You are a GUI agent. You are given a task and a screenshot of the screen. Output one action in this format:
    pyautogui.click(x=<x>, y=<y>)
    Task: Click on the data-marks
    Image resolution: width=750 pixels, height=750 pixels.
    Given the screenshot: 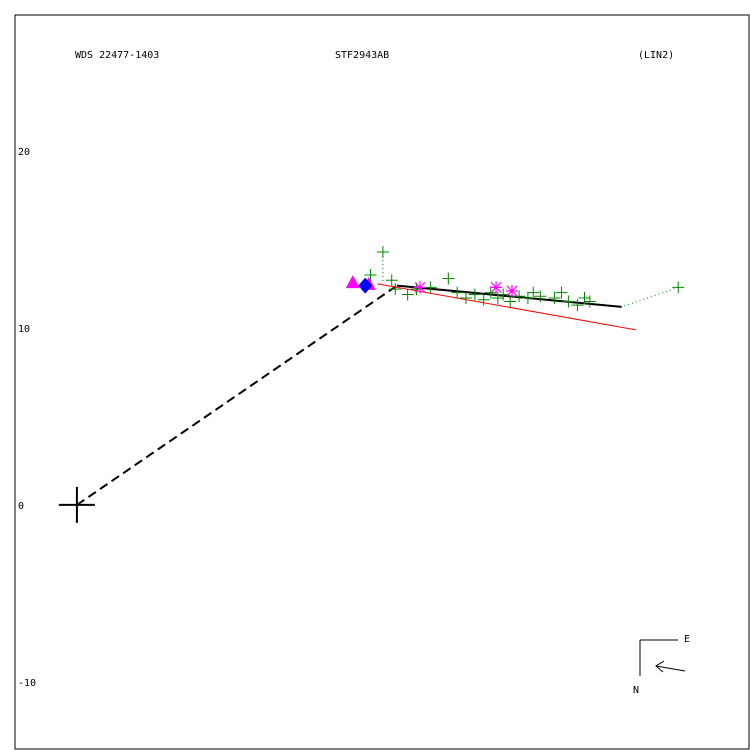 What is the action you would take?
    pyautogui.click(x=515, y=279)
    